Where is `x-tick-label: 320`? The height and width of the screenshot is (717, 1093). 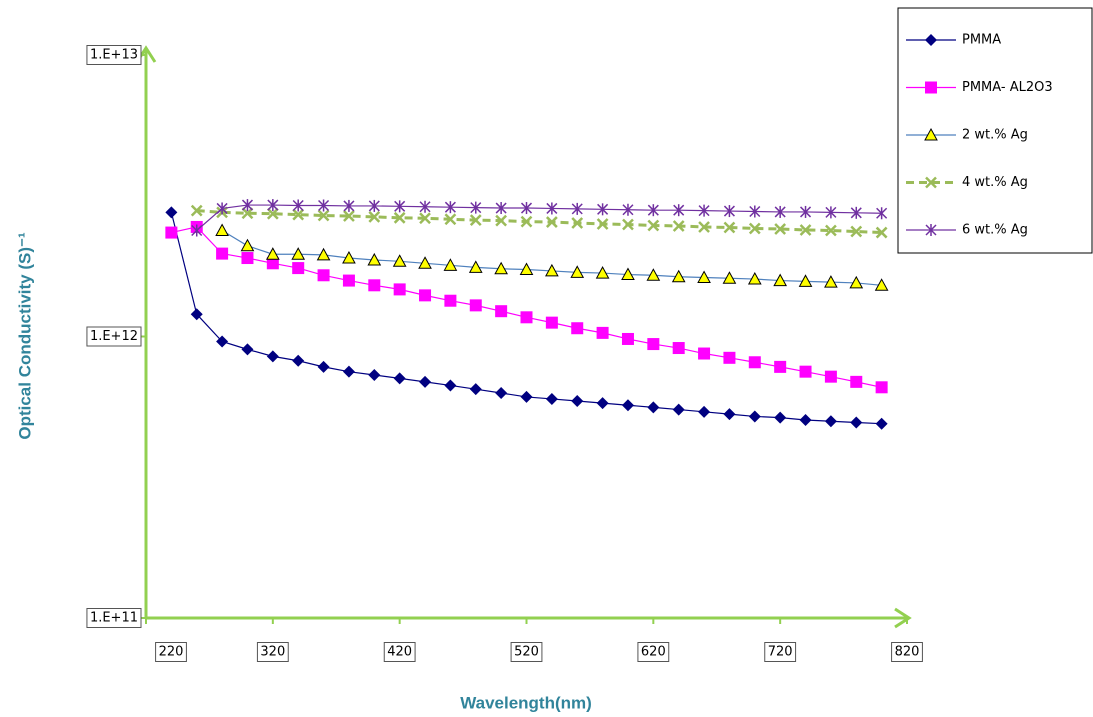 x-tick-label: 320 is located at coordinates (272, 652).